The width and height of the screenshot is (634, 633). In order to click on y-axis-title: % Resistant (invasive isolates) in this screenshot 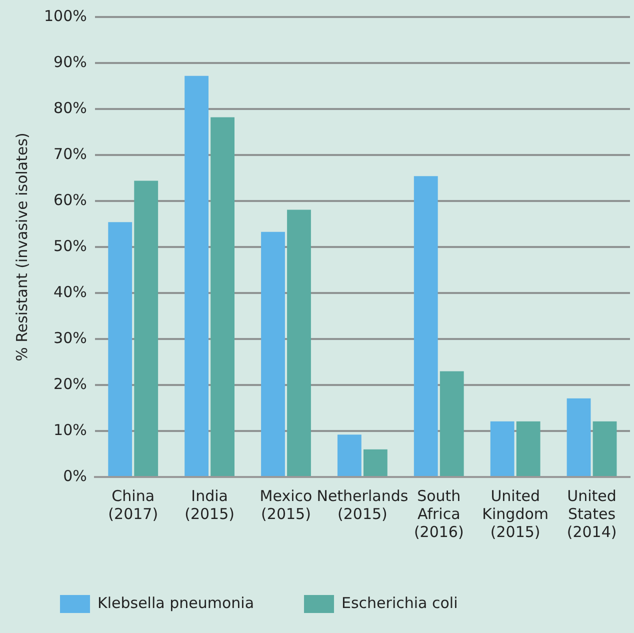, I will do `click(21, 247)`.